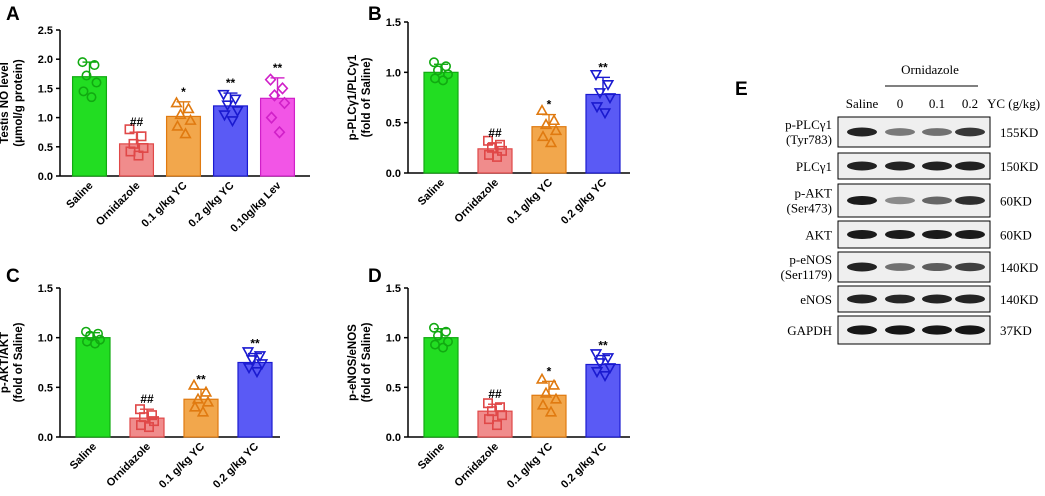  What do you see at coordinates (13, 14) in the screenshot?
I see `panel-label: A` at bounding box center [13, 14].